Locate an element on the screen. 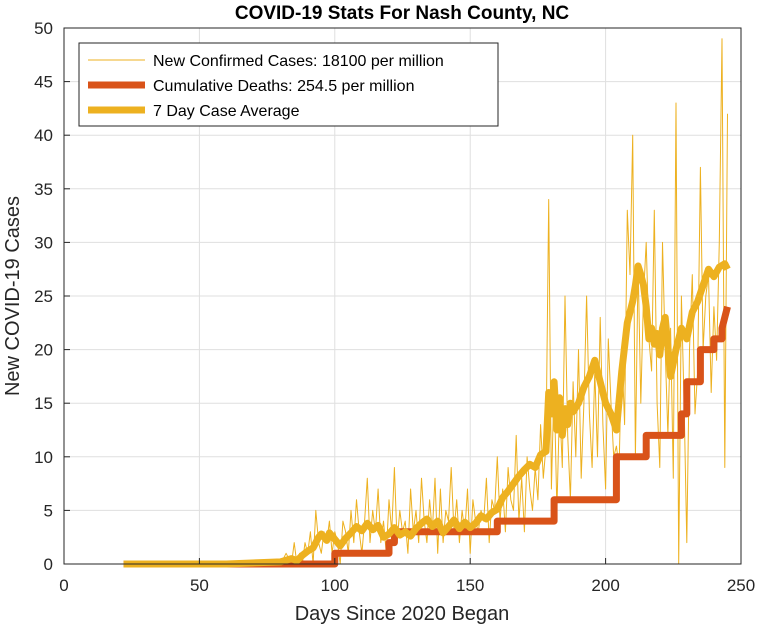 This screenshot has height=630, width=761. y-tick-label: 50 is located at coordinates (43, 28).